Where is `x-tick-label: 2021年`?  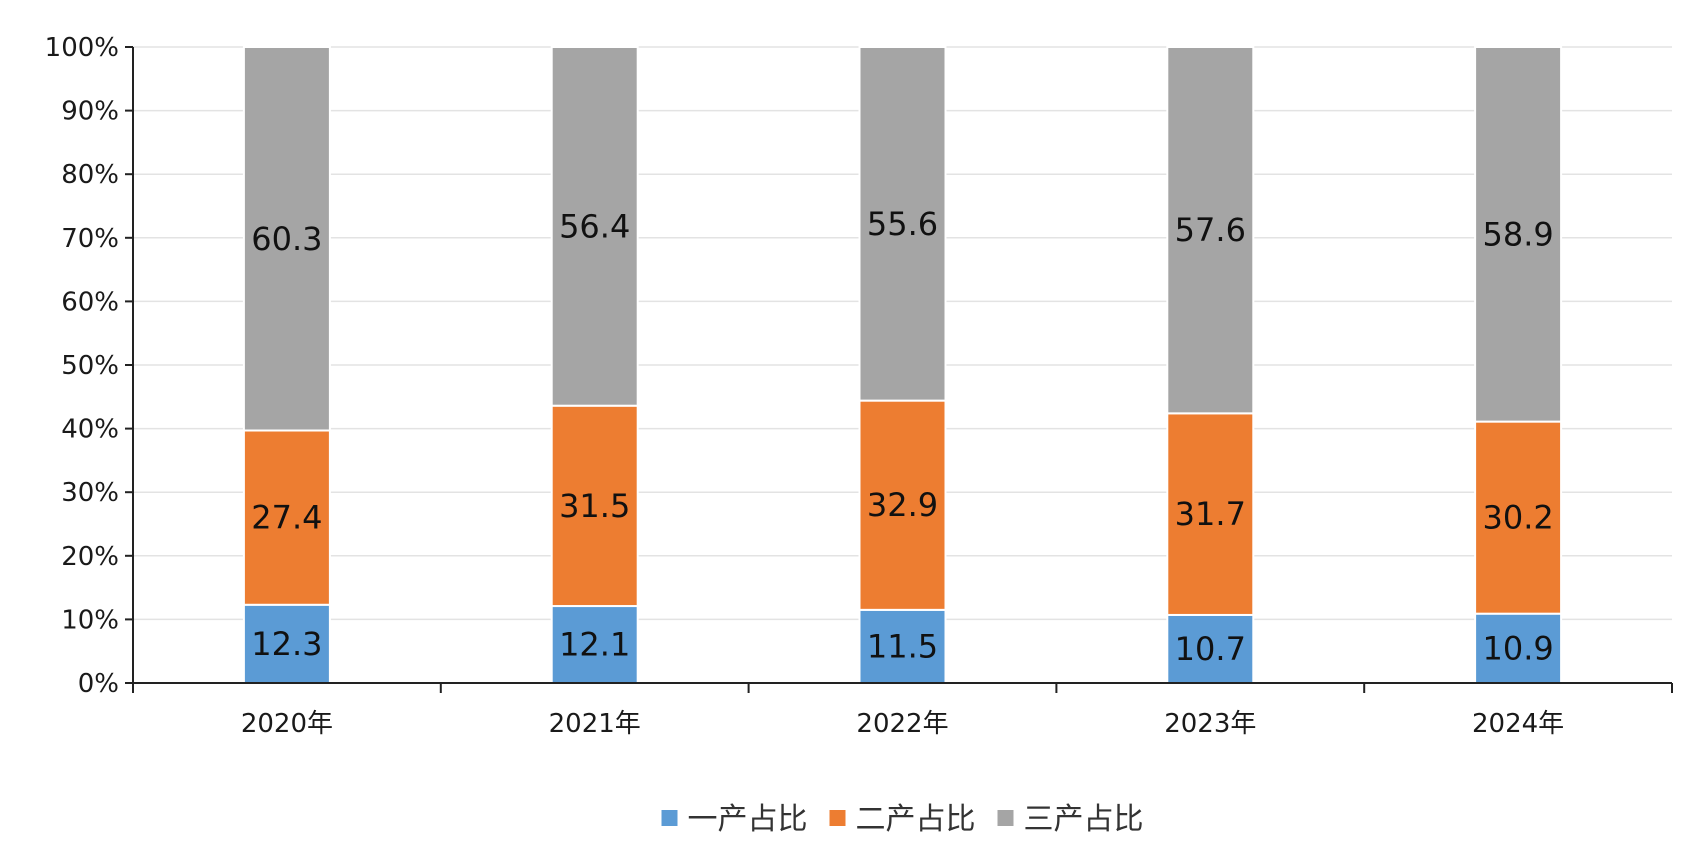 x-tick-label: 2021年 is located at coordinates (595, 724).